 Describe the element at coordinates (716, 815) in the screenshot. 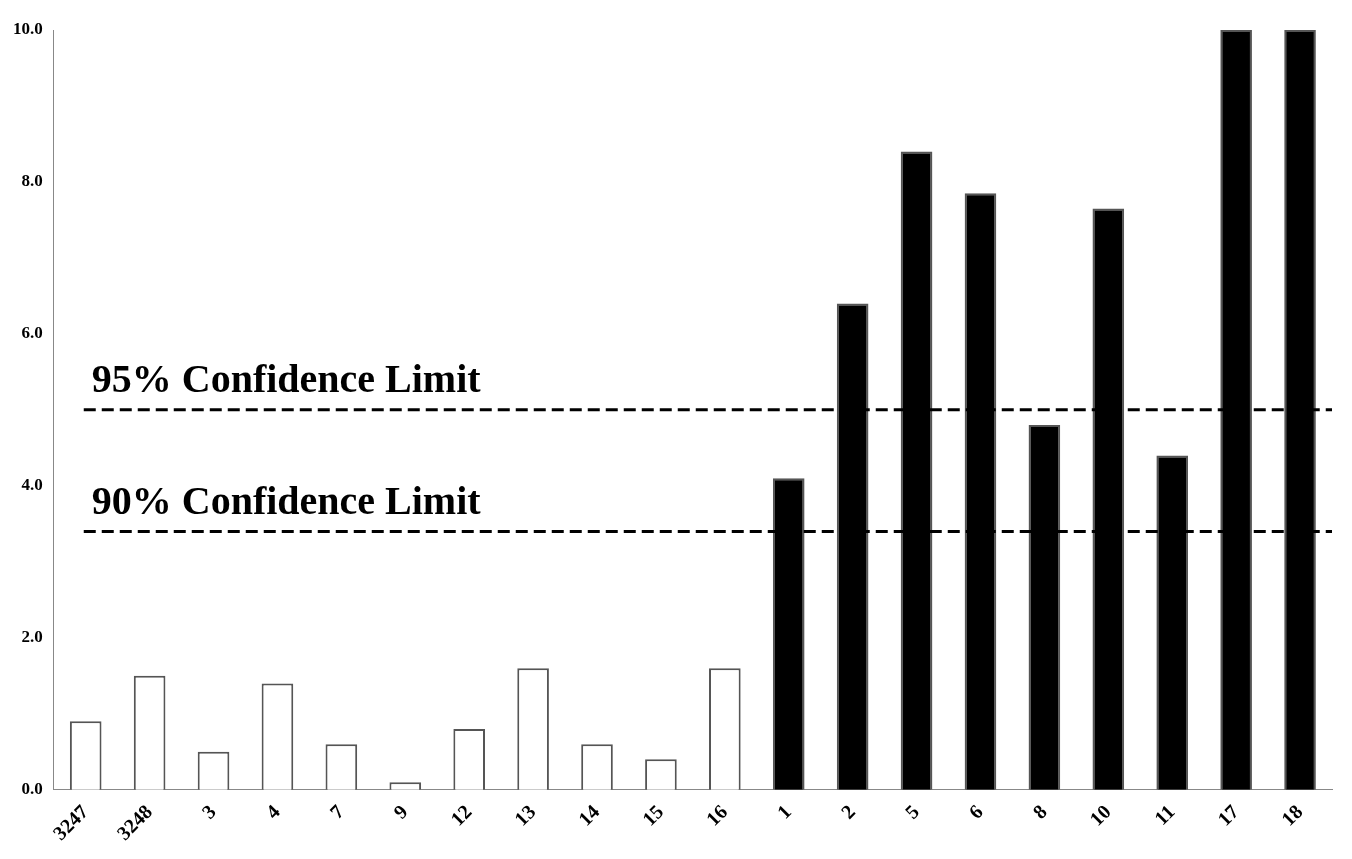

I see `x-tick-label: 16` at that location.